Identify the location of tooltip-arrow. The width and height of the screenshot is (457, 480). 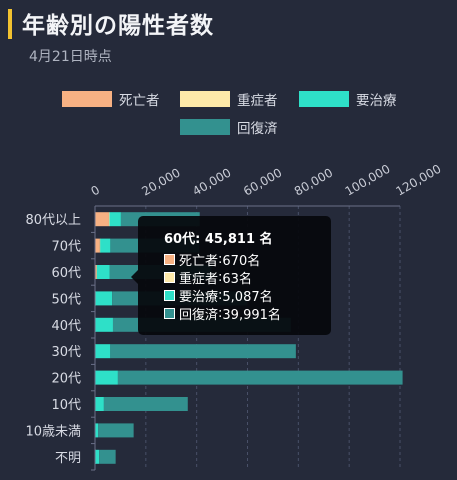
(134, 277).